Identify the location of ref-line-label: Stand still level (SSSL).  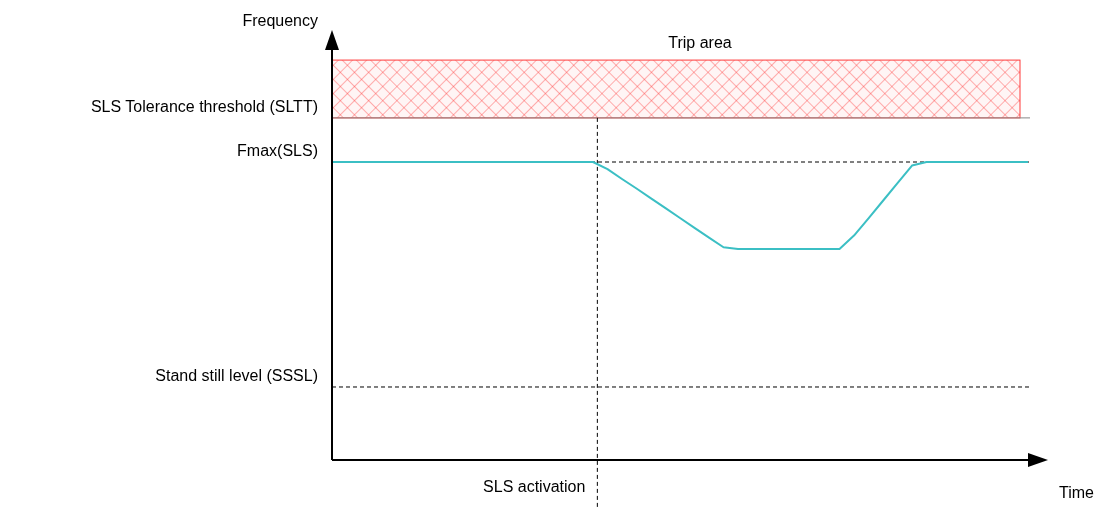
(236, 375).